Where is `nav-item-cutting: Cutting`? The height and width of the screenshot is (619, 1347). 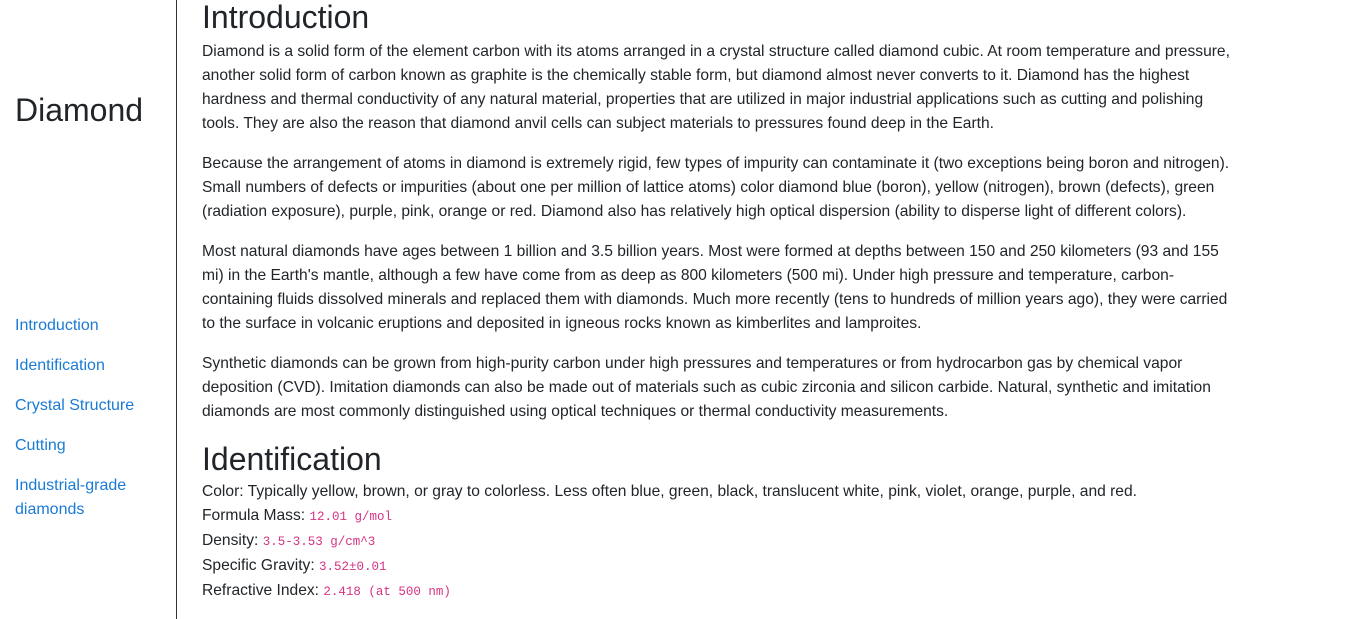
nav-item-cutting: Cutting is located at coordinates (90, 446).